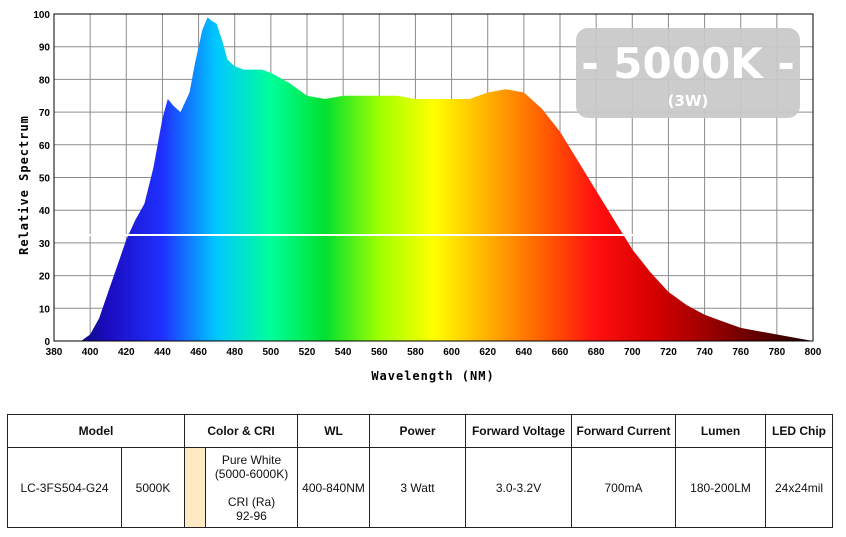 The height and width of the screenshot is (537, 846). What do you see at coordinates (451, 352) in the screenshot?
I see `x-tick-label: 600` at bounding box center [451, 352].